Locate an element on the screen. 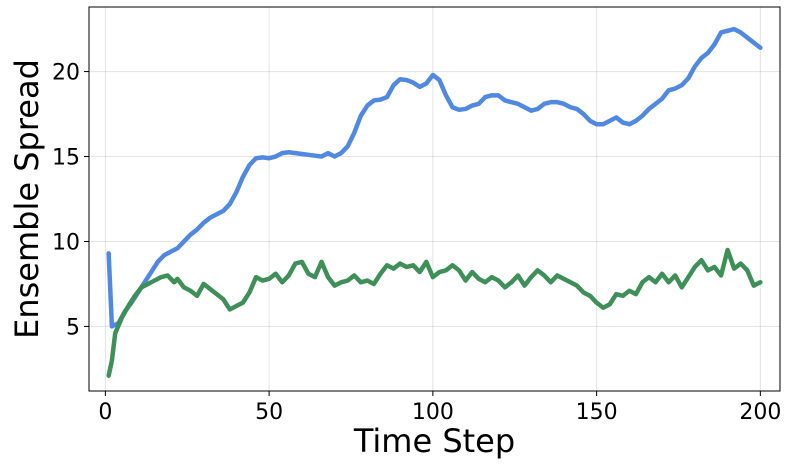  x-axis-label: Time Step is located at coordinates (434, 441).